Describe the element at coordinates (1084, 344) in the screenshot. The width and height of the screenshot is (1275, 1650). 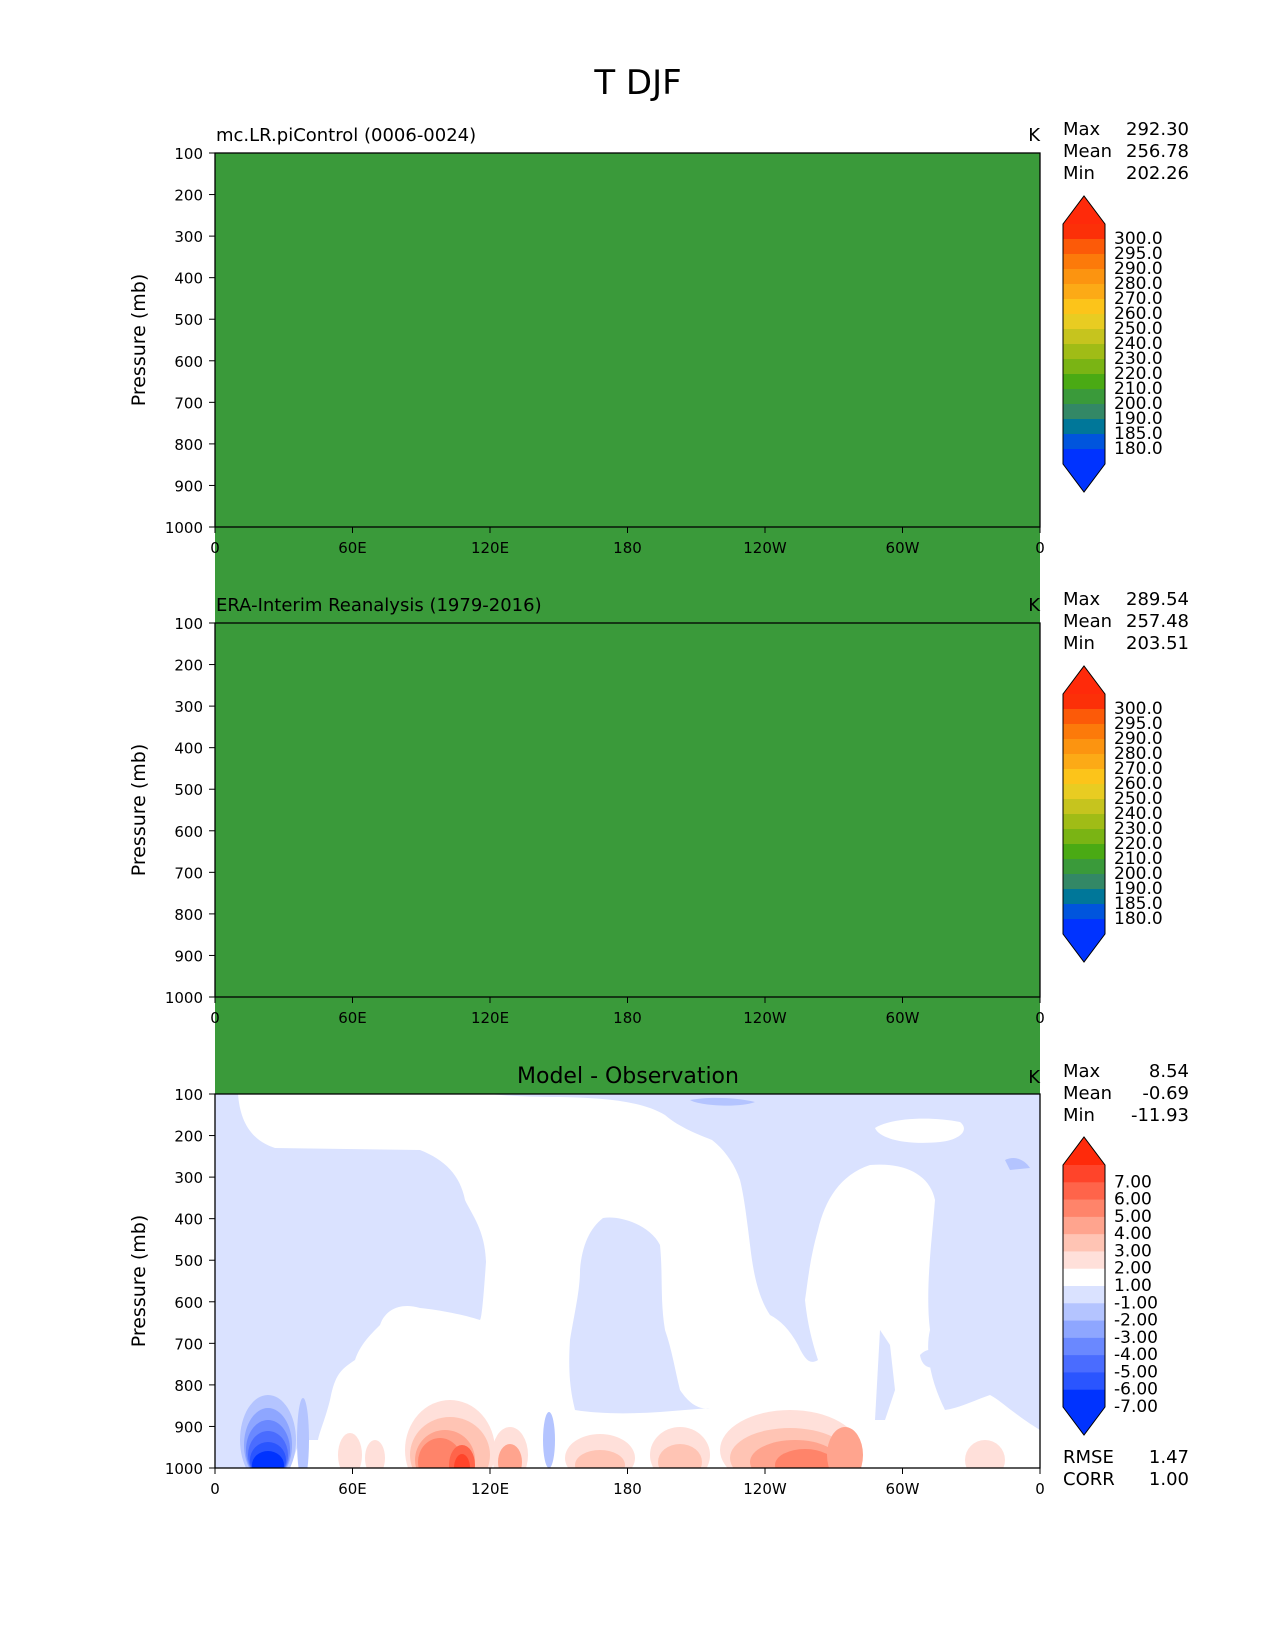
I see `colorbar-outline` at that location.